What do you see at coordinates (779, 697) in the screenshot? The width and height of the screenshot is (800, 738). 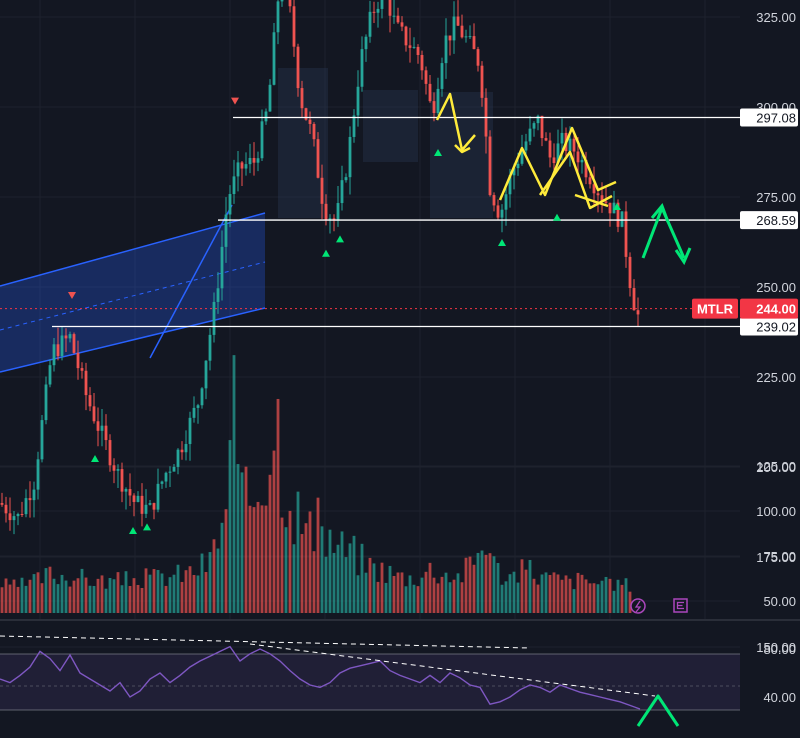 I see `rsi-tick-label: 40.00` at bounding box center [779, 697].